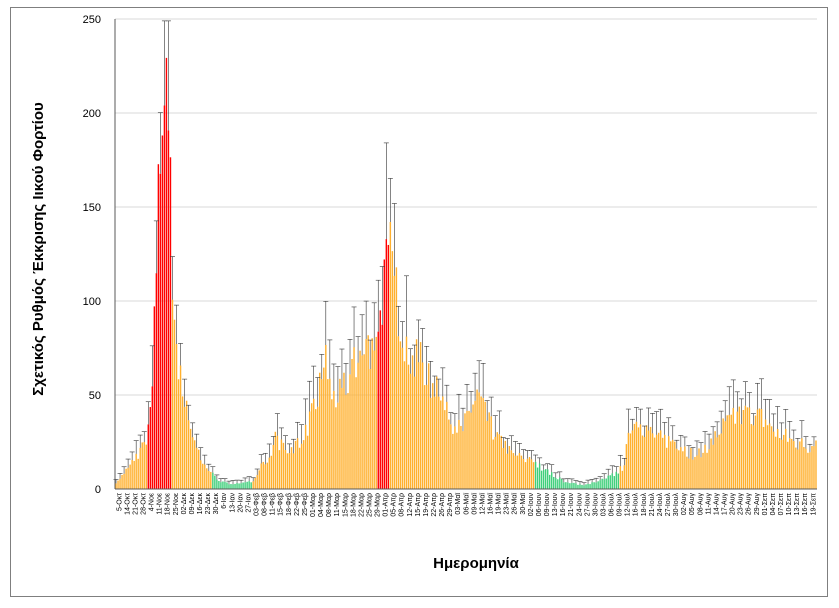  Describe the element at coordinates (361, 505) in the screenshot. I see `x-tick-label: 22-Μαρ` at that location.